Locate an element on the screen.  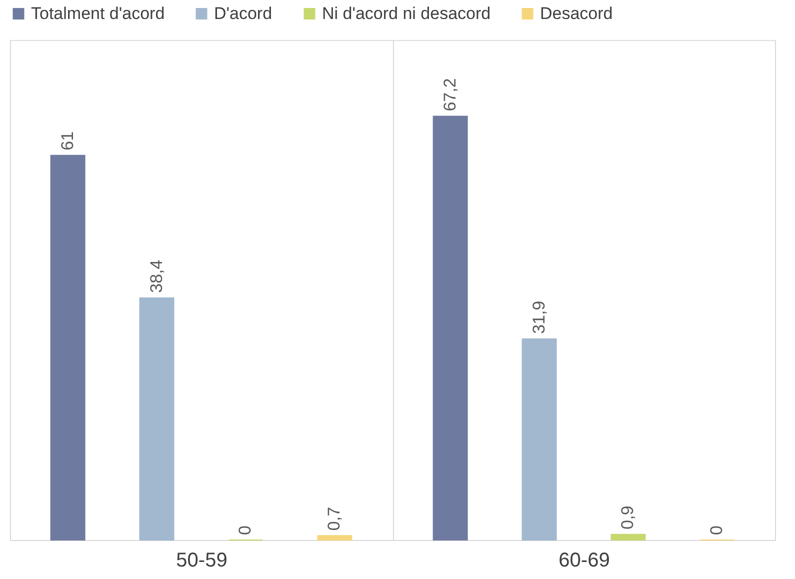
legend-label: Ni d'acord ni desacord is located at coordinates (406, 13).